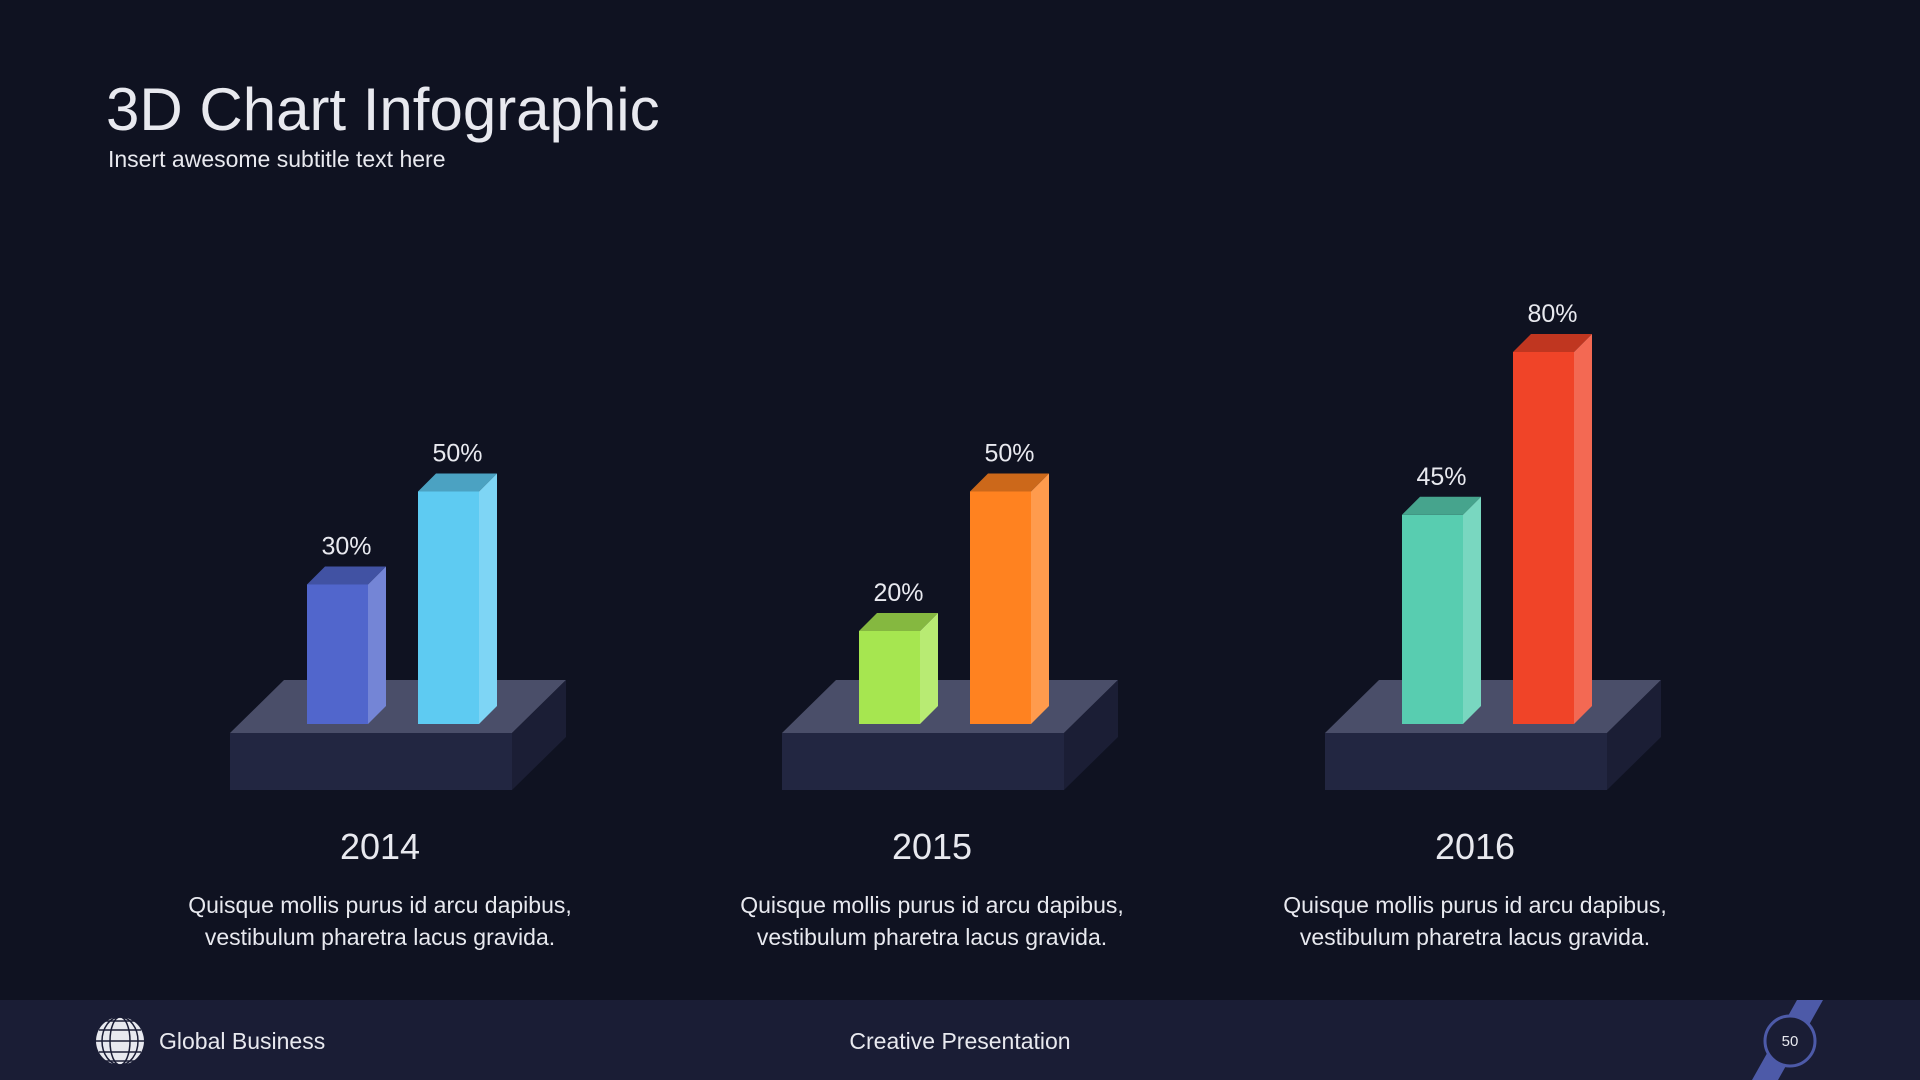 This screenshot has height=1080, width=1920. Describe the element at coordinates (1441, 477) in the screenshot. I see `value-label: 45%` at that location.